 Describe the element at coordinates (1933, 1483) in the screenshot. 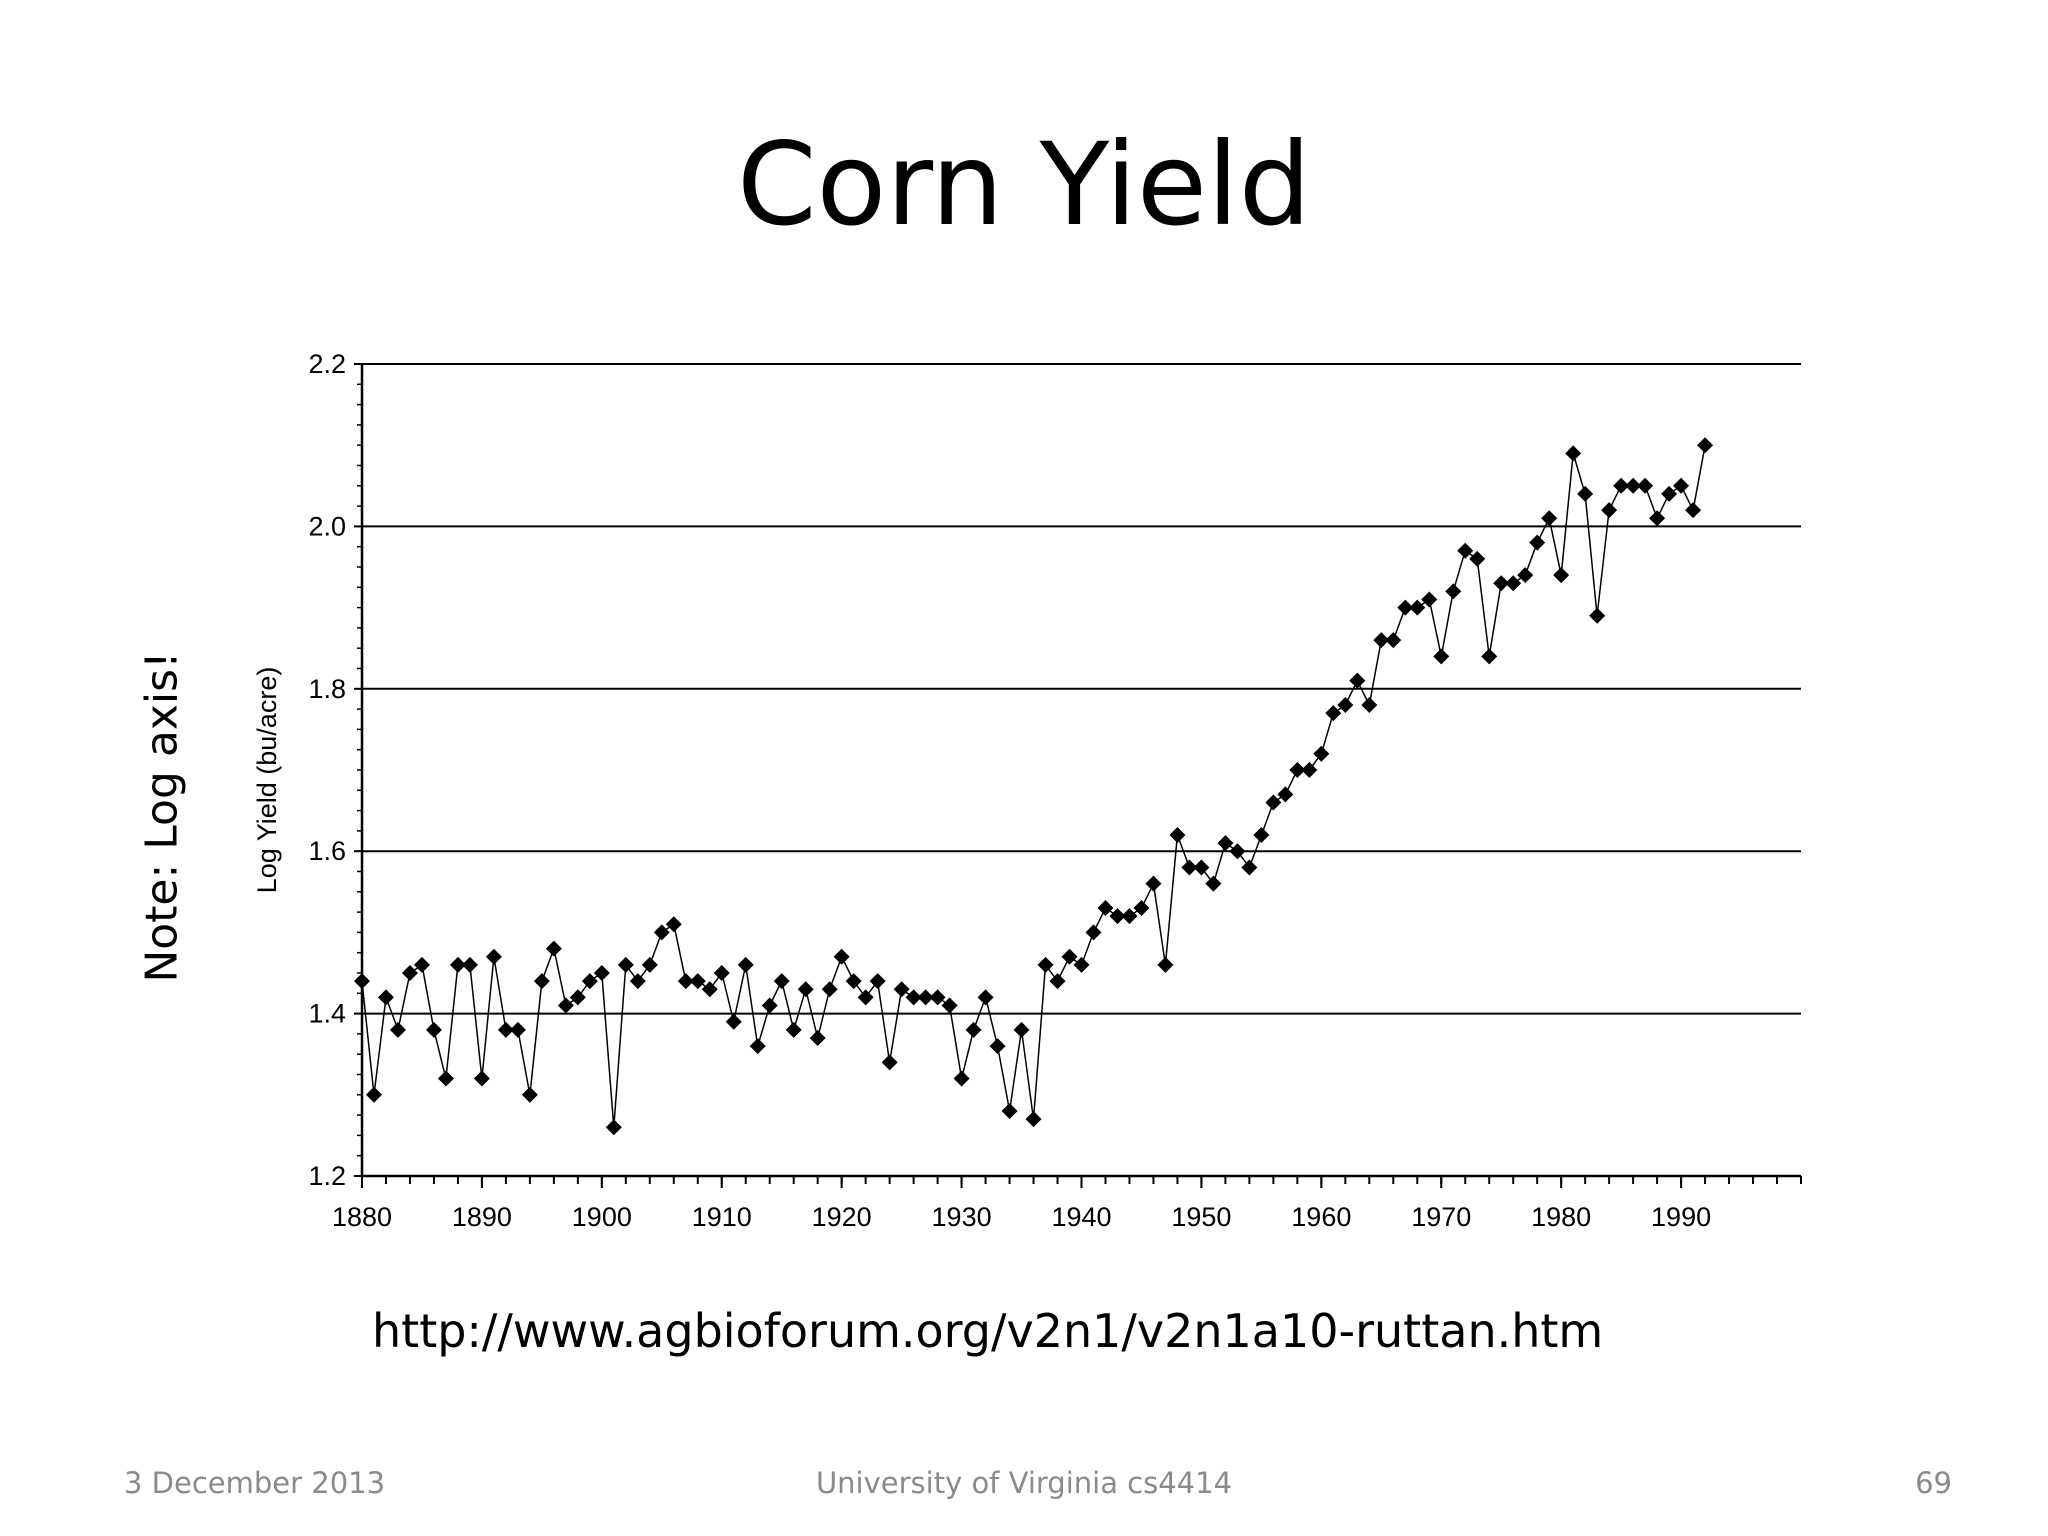

I see `footer-page-number: 69` at that location.